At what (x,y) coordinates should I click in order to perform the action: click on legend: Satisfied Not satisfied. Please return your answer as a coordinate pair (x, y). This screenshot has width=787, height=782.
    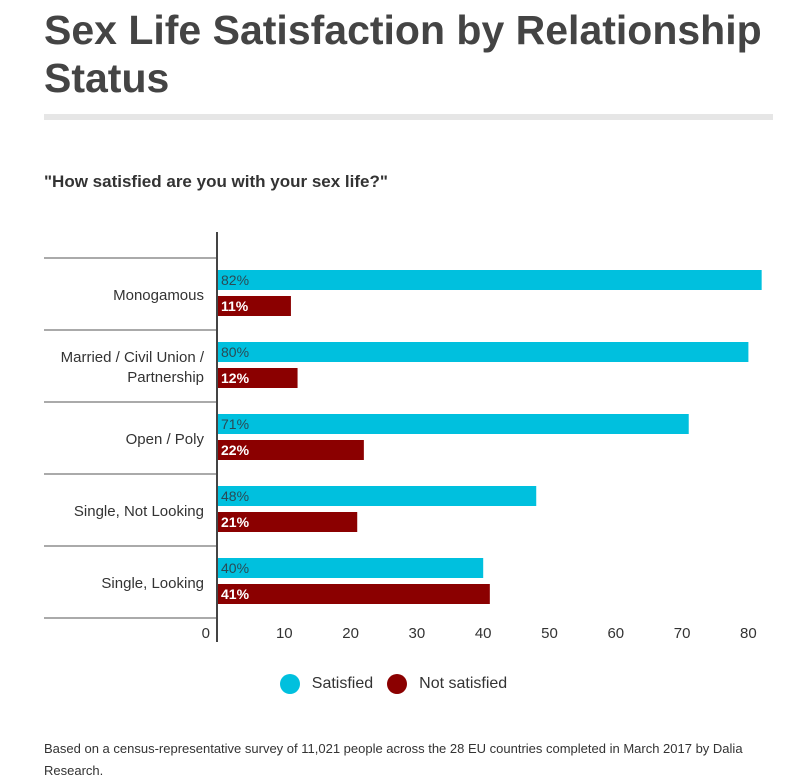
    Looking at the image, I should click on (393, 684).